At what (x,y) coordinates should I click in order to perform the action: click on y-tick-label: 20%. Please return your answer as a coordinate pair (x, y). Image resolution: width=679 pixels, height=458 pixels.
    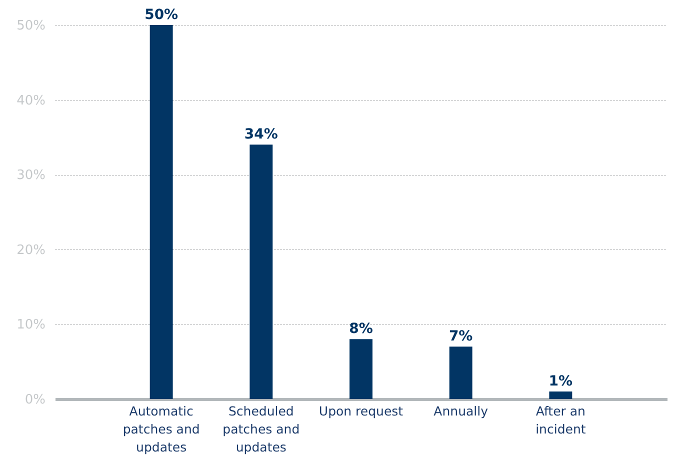
    Looking at the image, I should click on (31, 250).